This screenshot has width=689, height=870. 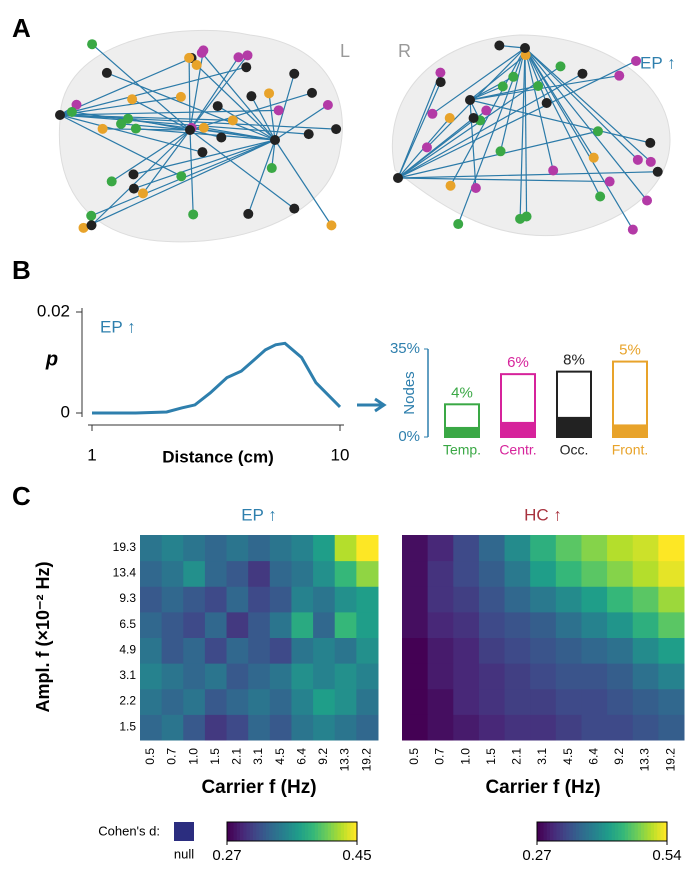 I want to click on value-label: 8%, so click(x=574, y=360).